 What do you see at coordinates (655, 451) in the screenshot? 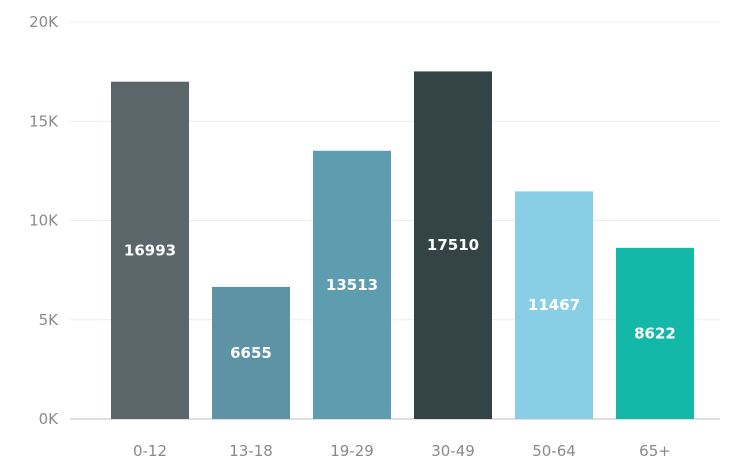
I see `x-tick-label: 65+` at bounding box center [655, 451].